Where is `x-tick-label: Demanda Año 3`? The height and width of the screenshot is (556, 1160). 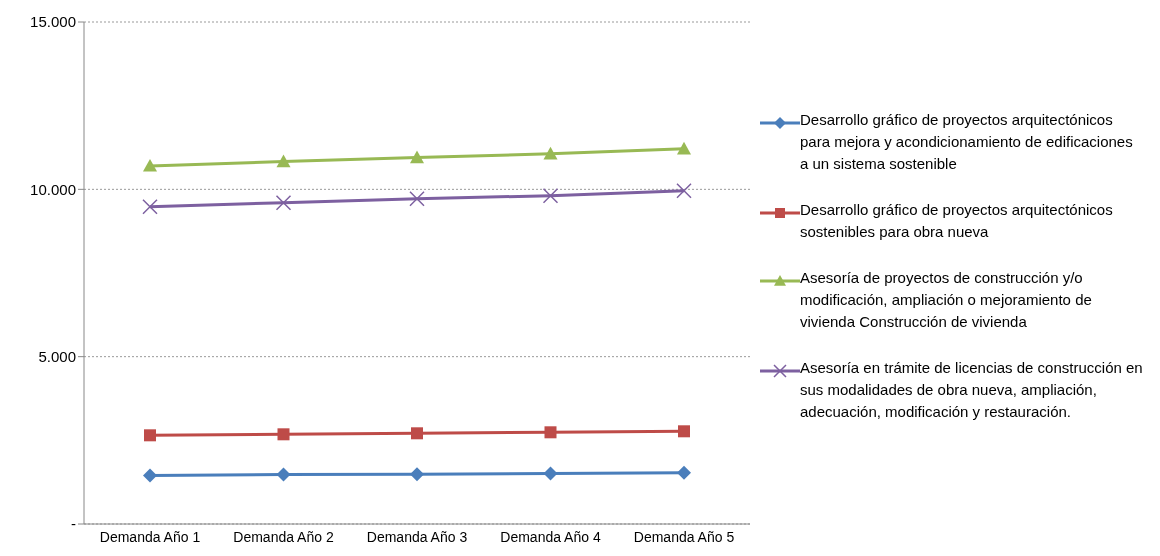
x-tick-label: Demanda Año 3 is located at coordinates (417, 536).